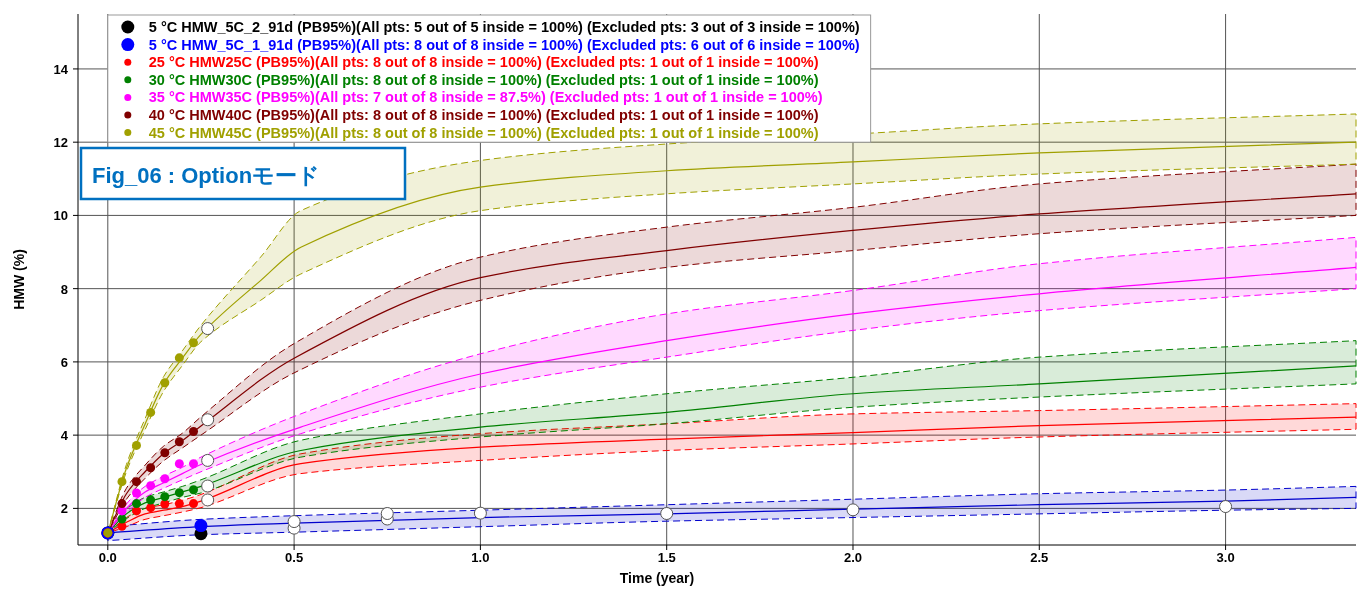 This screenshot has height=591, width=1362. I want to click on x-tick-label: 0.5, so click(294, 557).